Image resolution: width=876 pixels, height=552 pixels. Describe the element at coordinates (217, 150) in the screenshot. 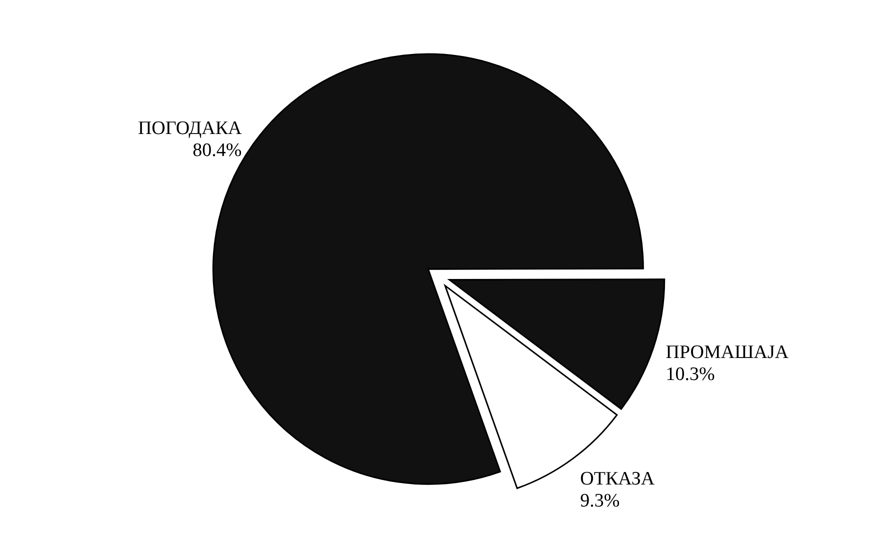

I see `data-label: 80.4%` at that location.